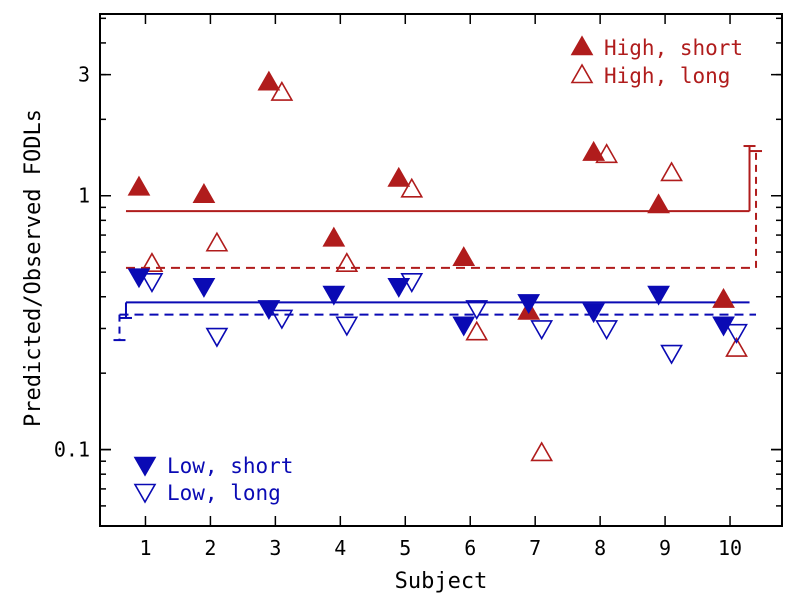 The width and height of the screenshot is (800, 612). Describe the element at coordinates (230, 466) in the screenshot. I see `legend-label: Low, short` at that location.